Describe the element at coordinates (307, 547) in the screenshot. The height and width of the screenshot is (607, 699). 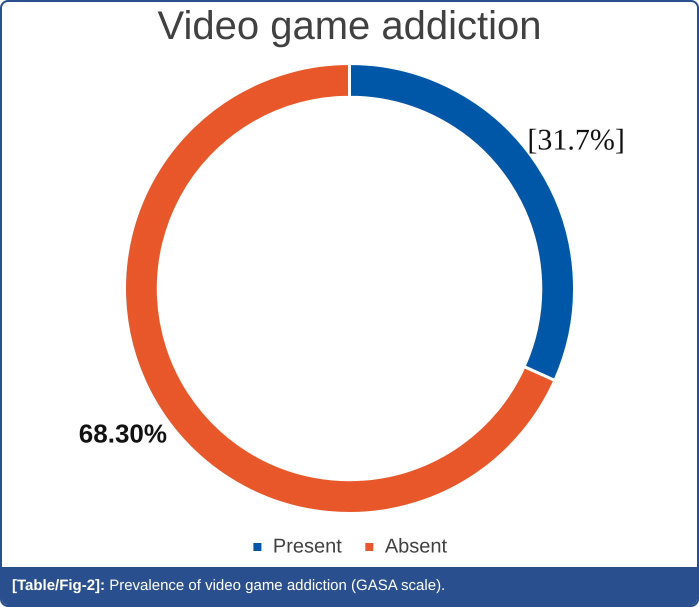
I see `legend-label: Present` at that location.